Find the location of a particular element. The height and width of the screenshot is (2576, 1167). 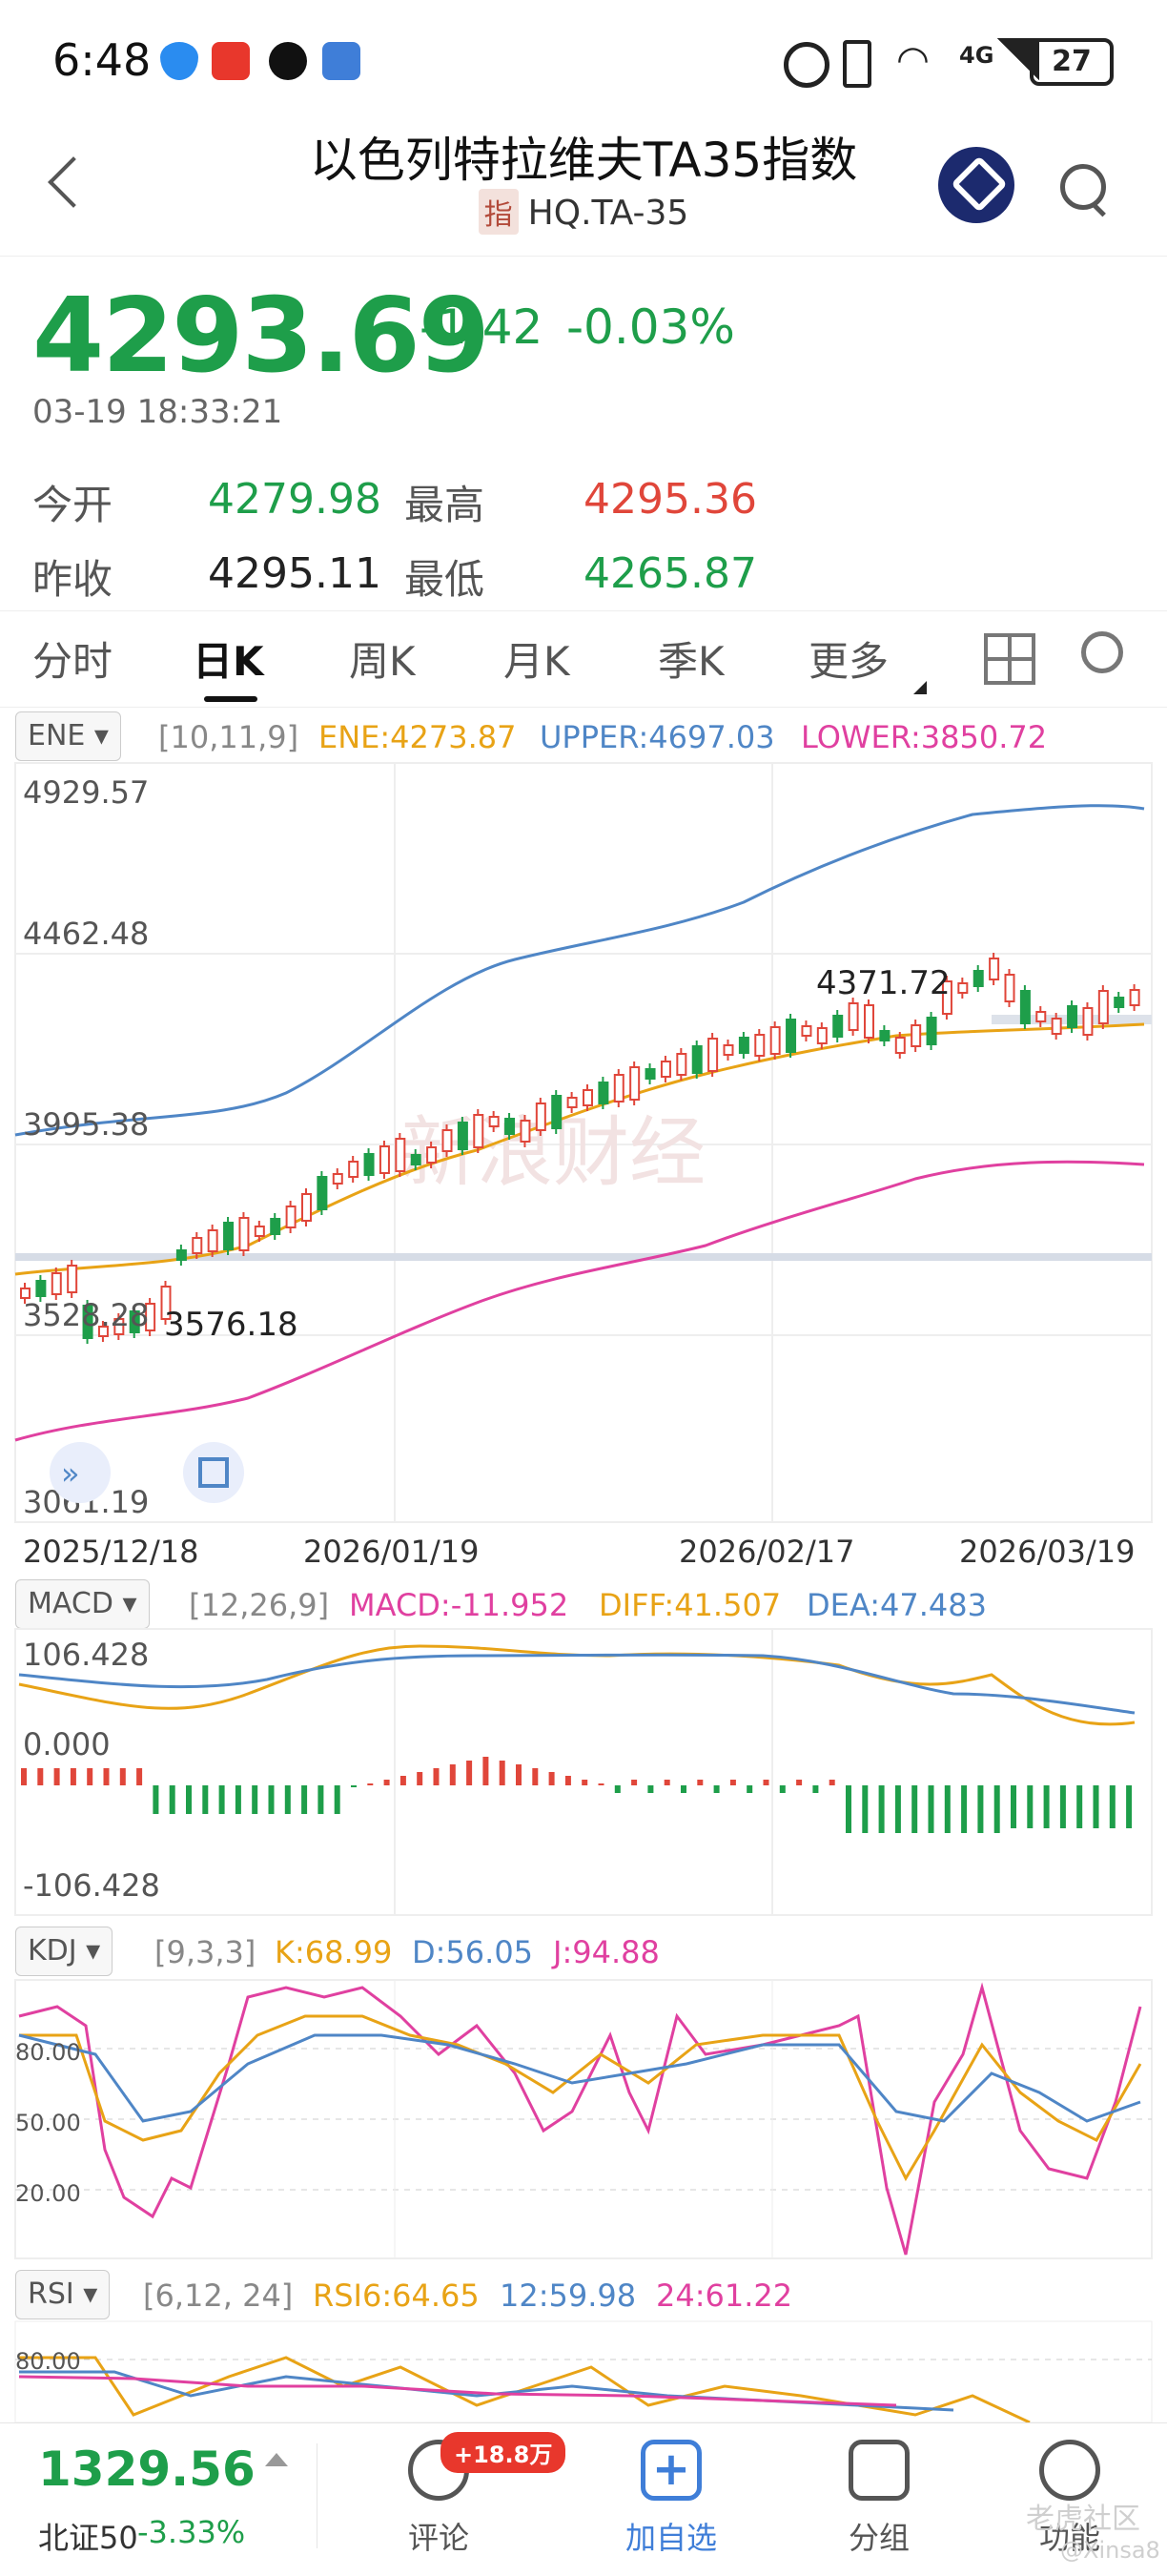

y-label-3: 3995.38 is located at coordinates (86, 1124).